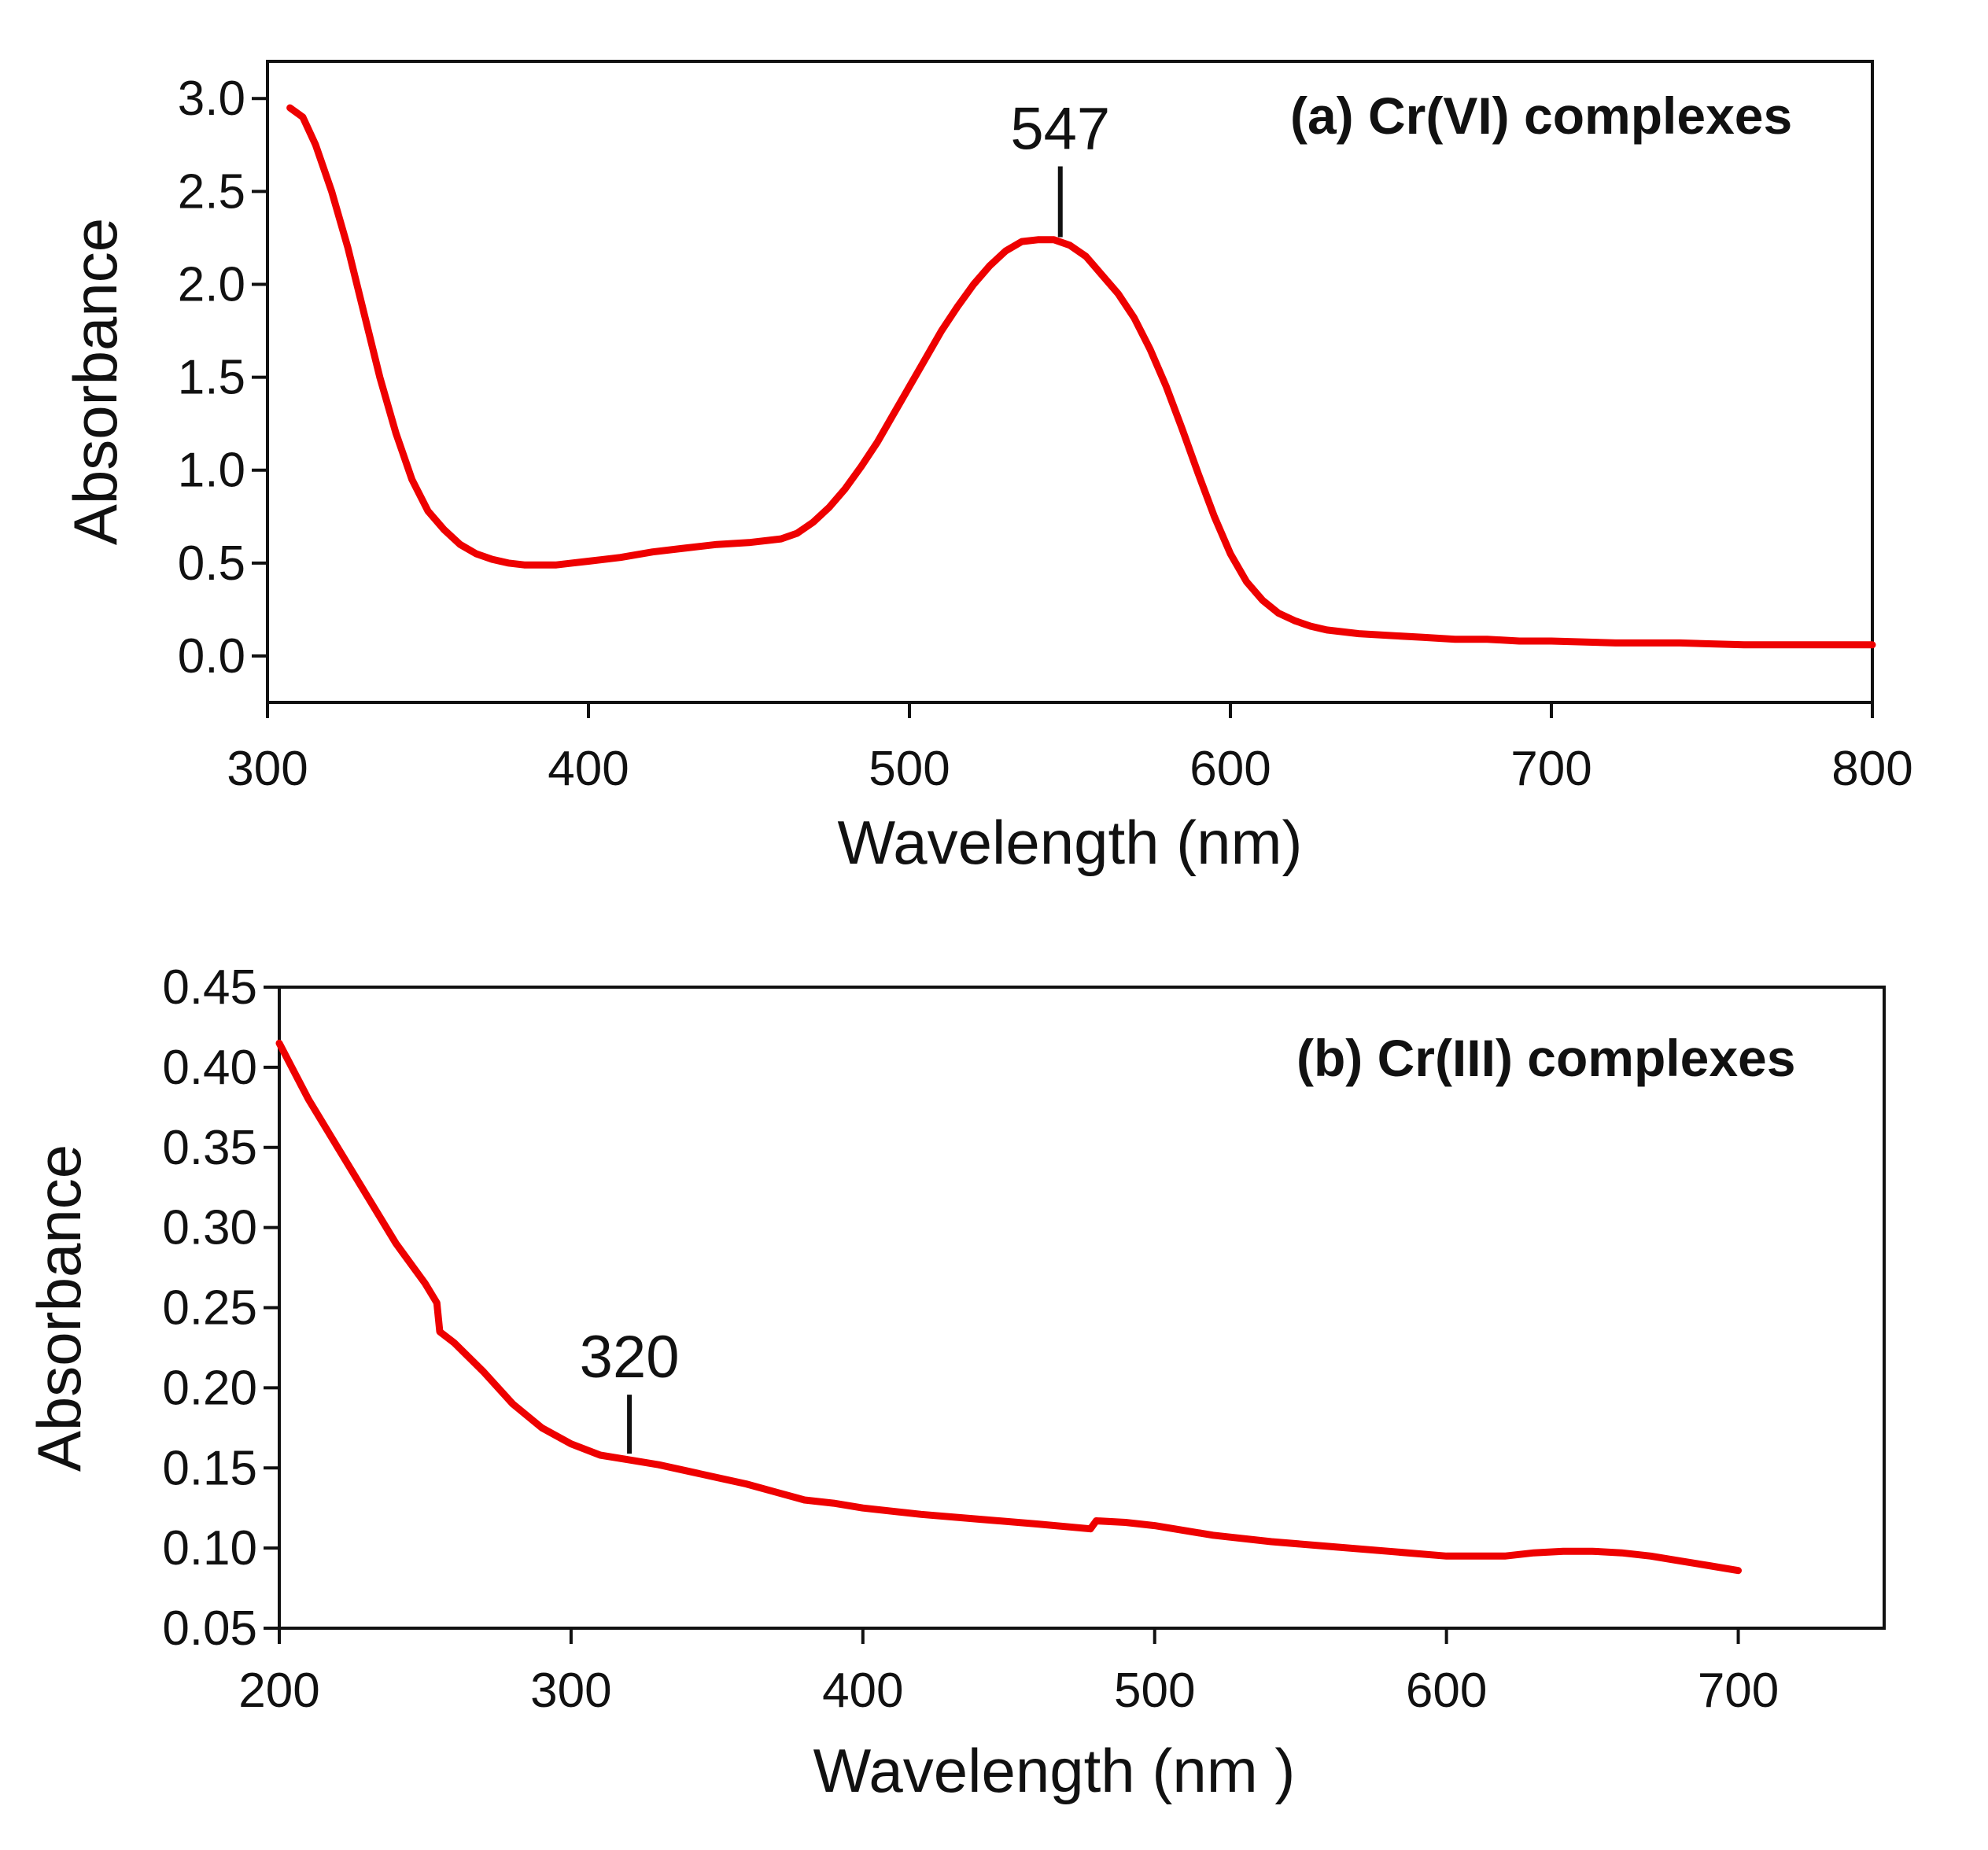 The height and width of the screenshot is (1850, 1988). What do you see at coordinates (95, 381) in the screenshot?
I see `panel-a-y-axis-title: Absorbance` at bounding box center [95, 381].